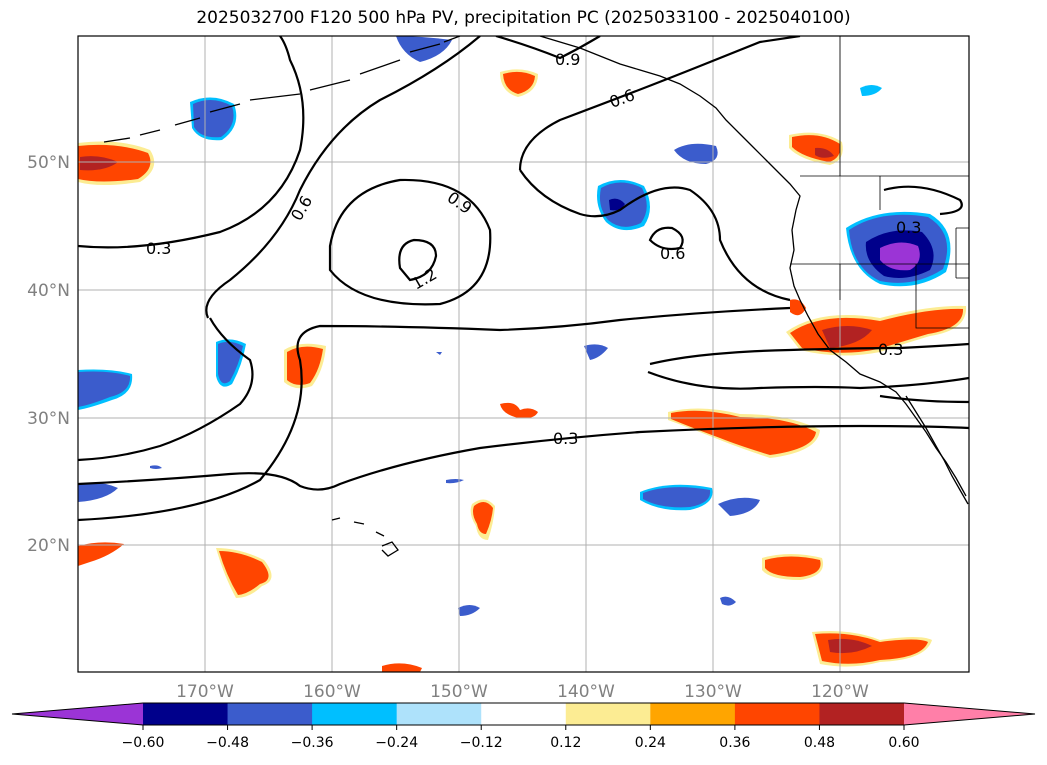 This screenshot has height=765, width=1047. Describe the element at coordinates (808, 380) in the screenshot. I see `pv-contour-0.3-east2` at that location.